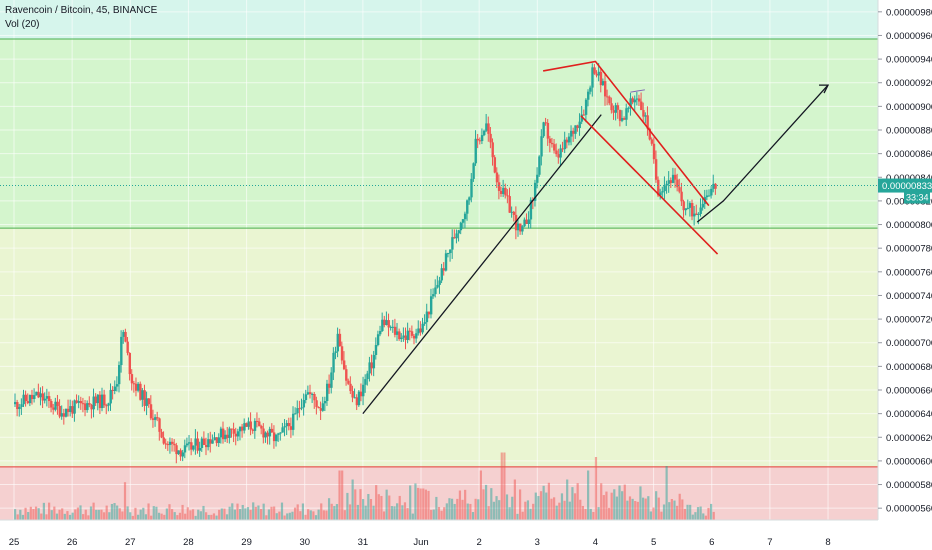  Describe the element at coordinates (762, 153) in the screenshot. I see `projection-arrow` at that location.